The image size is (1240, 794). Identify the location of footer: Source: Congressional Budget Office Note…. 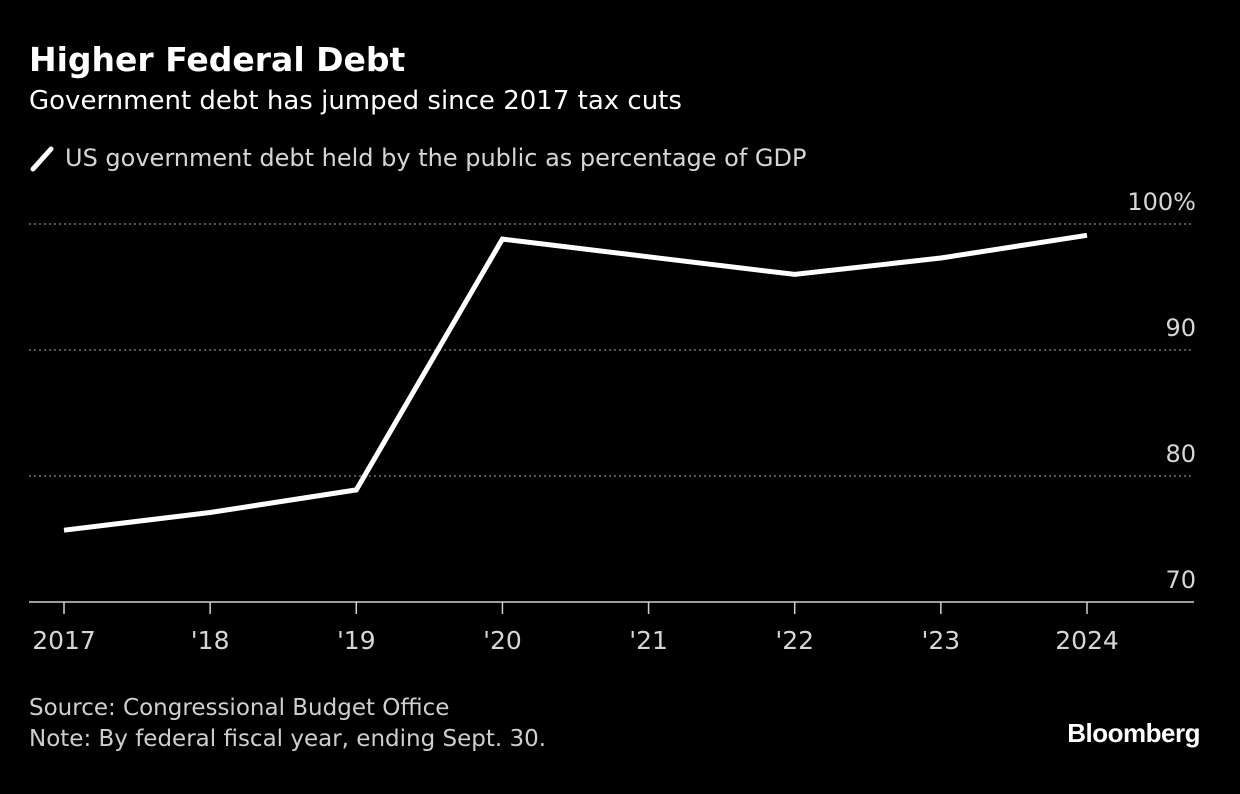
(287, 724).